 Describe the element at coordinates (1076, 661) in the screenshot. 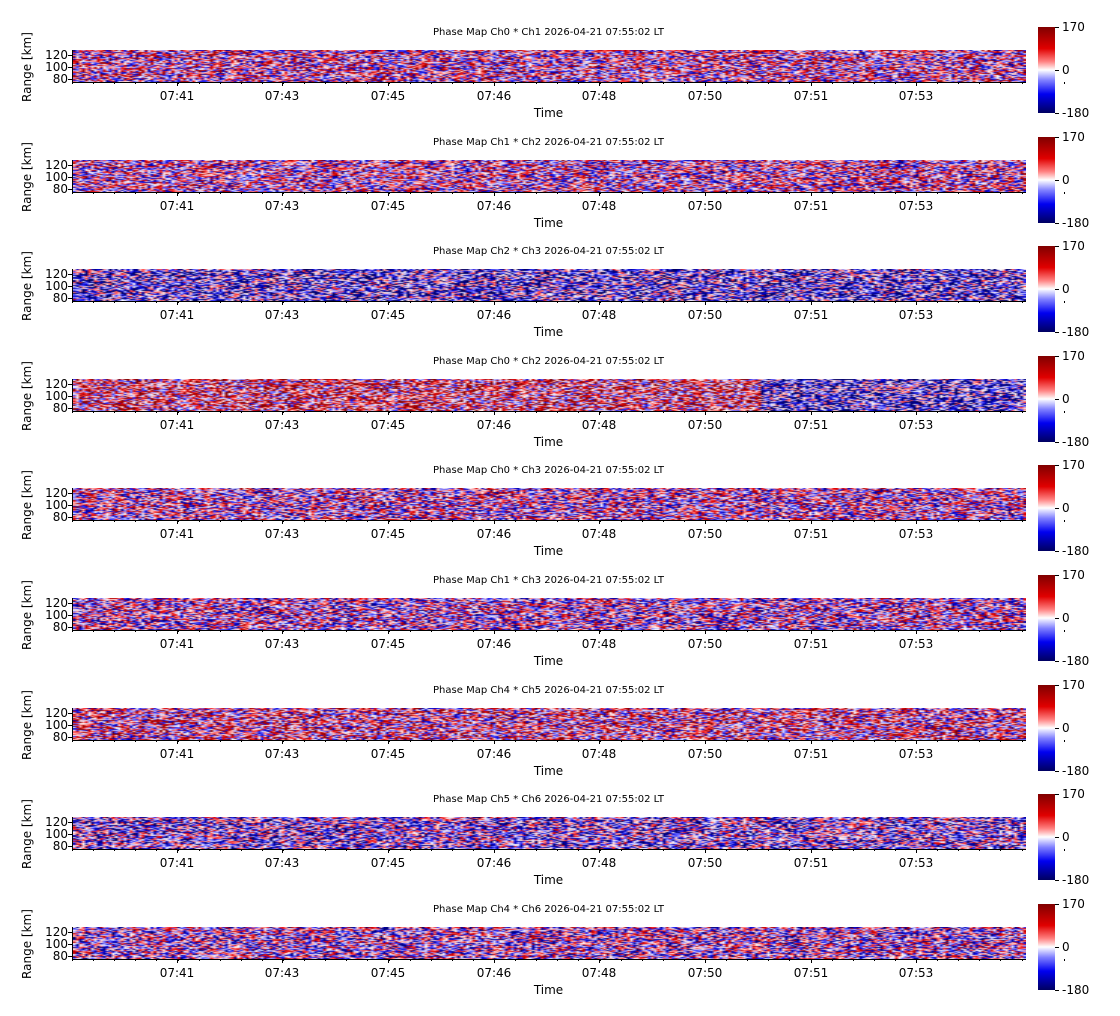

I see `colorbar-tick-label: -180` at that location.